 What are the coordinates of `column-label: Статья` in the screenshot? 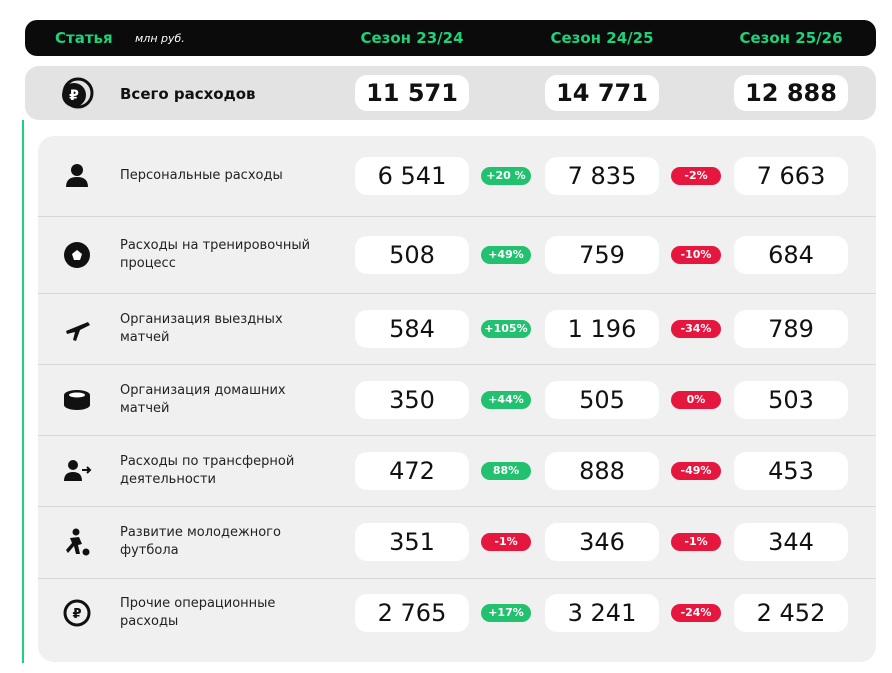 It's located at (84, 38).